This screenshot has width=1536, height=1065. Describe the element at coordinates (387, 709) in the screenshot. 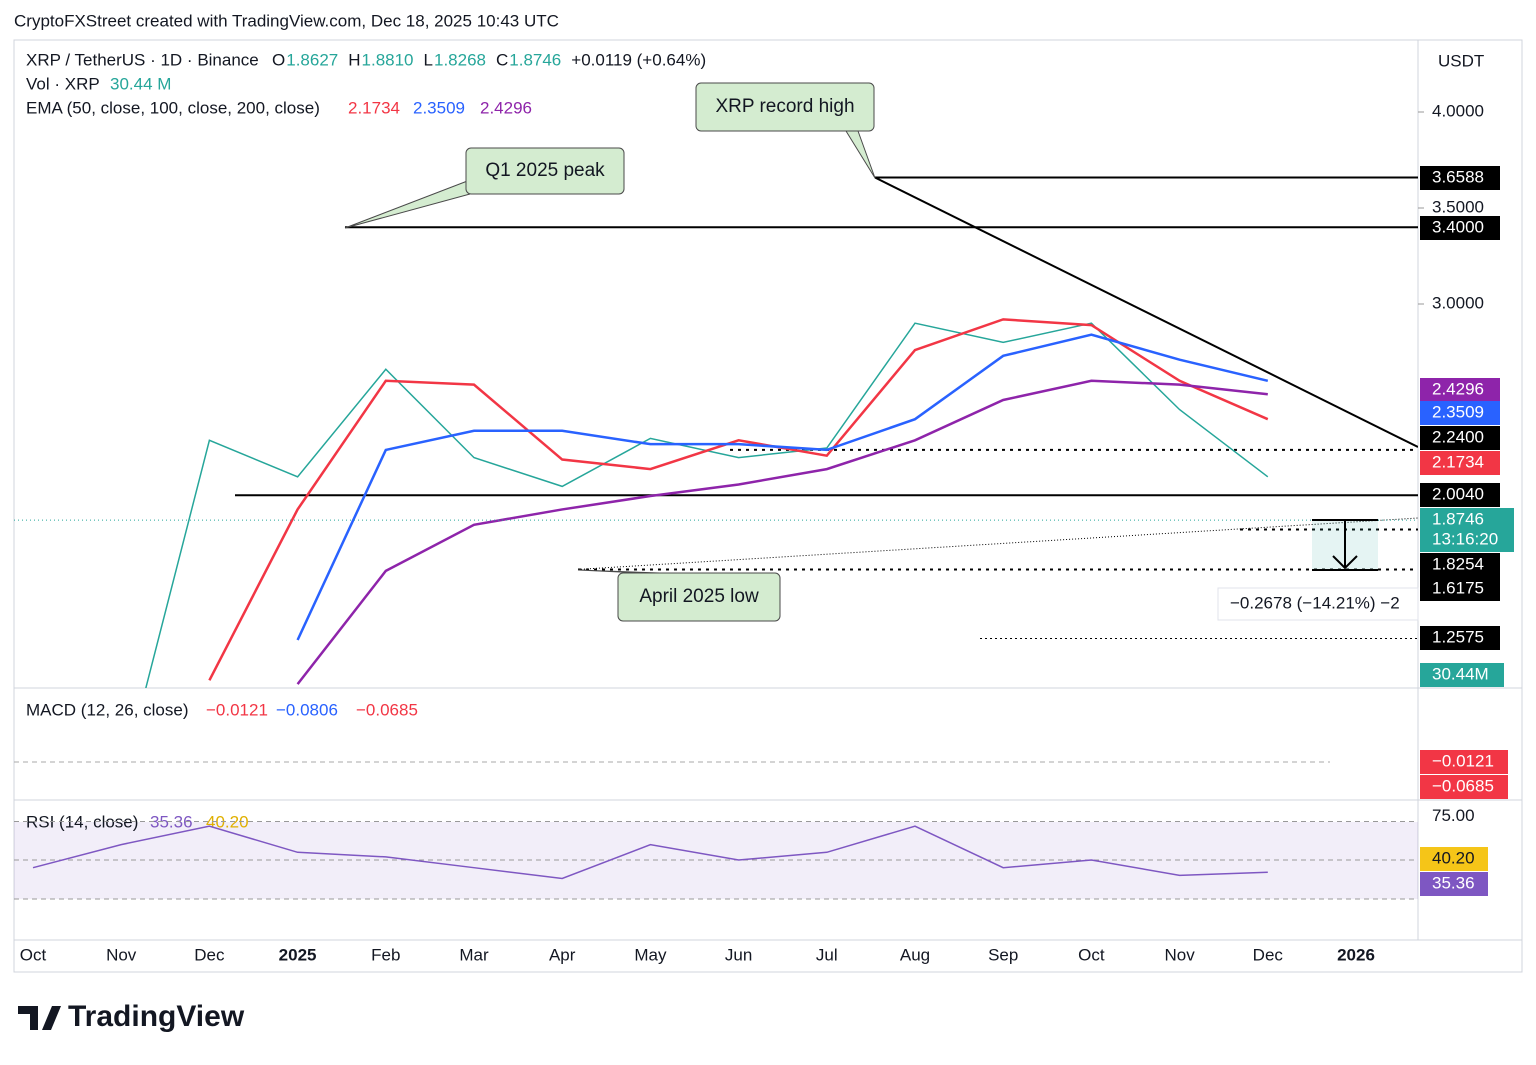

I see `macd-legend-value: −0.0685` at that location.